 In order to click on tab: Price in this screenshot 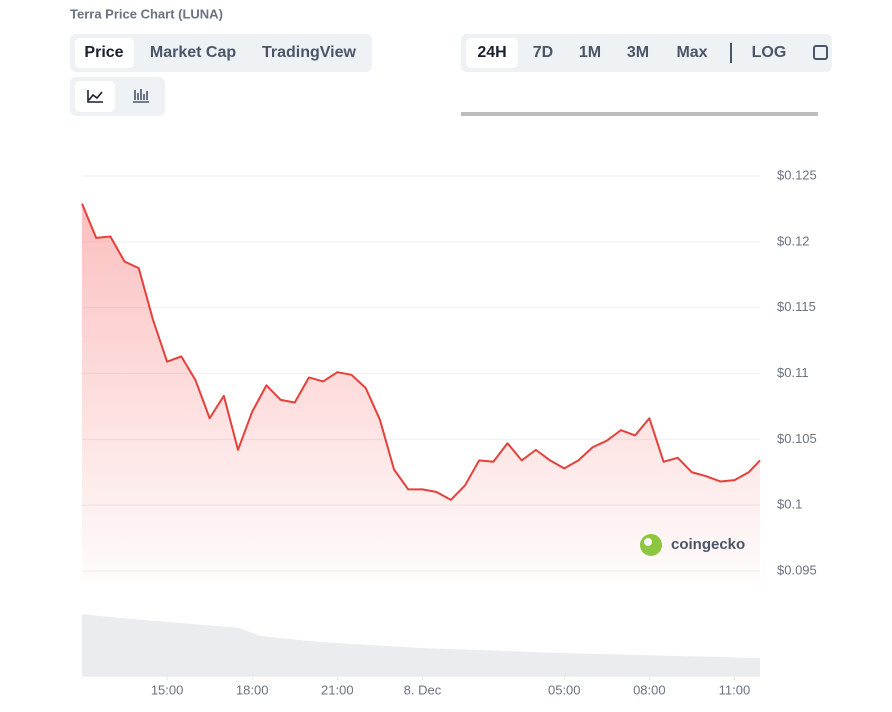, I will do `click(103, 52)`.